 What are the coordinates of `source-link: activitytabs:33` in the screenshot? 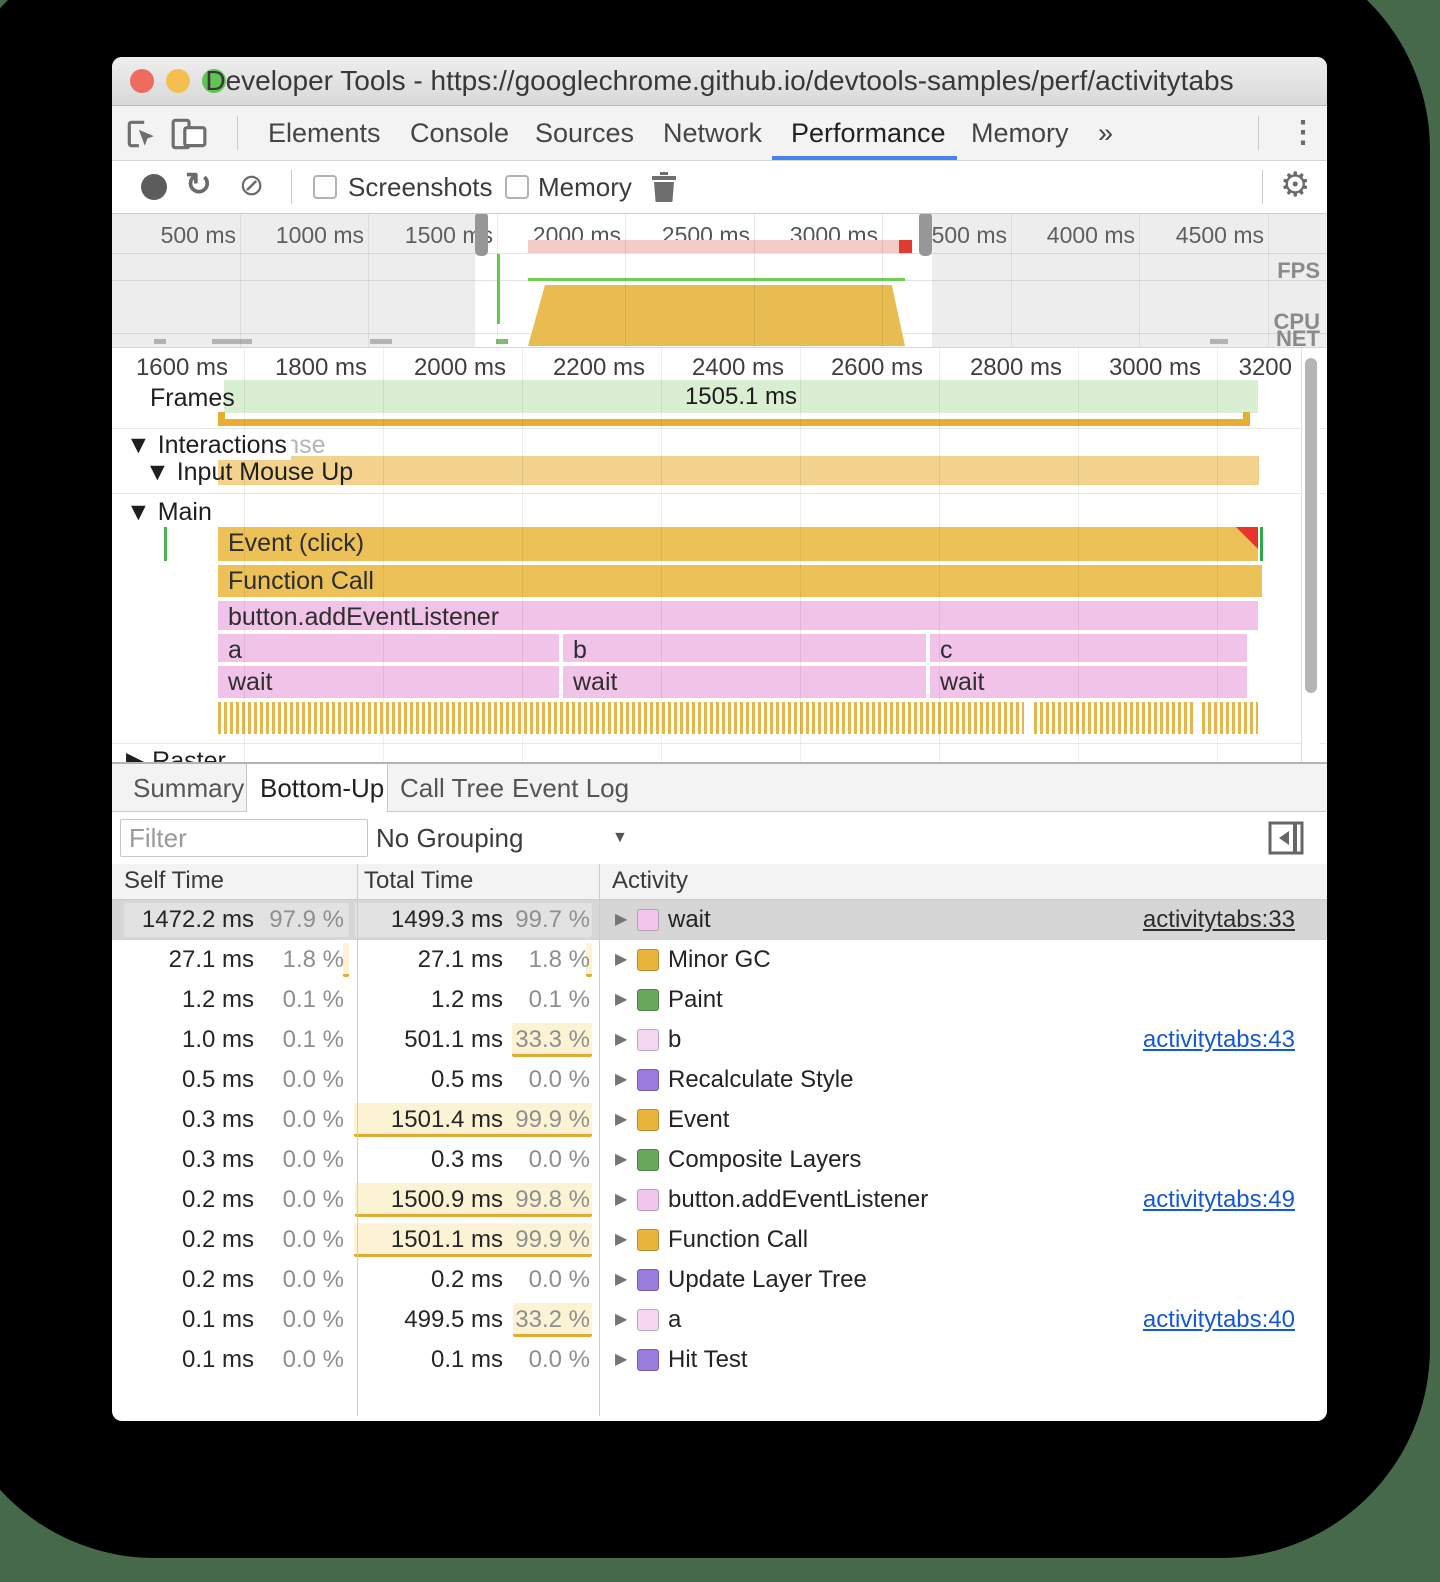 It's located at (1218, 919).